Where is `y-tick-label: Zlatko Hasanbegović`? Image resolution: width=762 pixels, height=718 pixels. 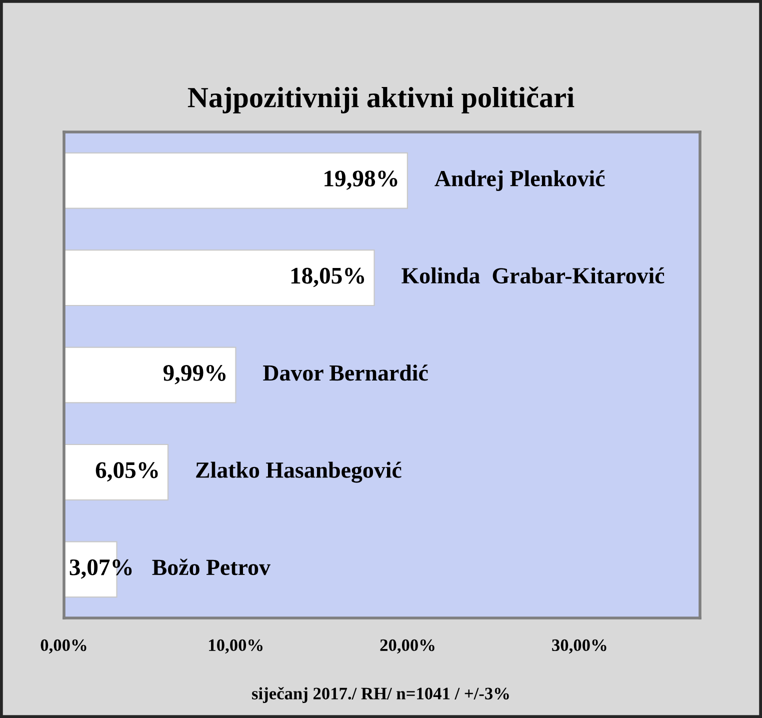
y-tick-label: Zlatko Hasanbegović is located at coordinates (299, 472).